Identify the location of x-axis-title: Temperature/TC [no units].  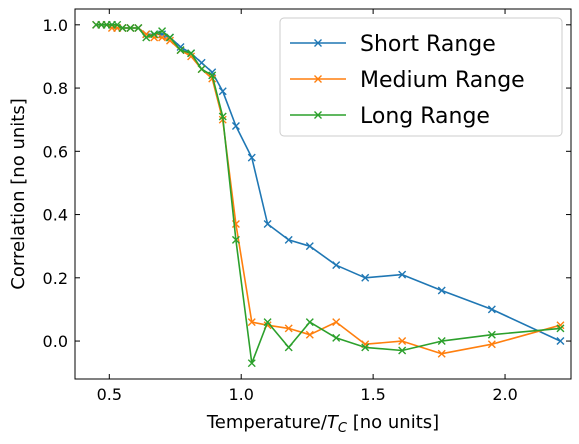
(322, 424).